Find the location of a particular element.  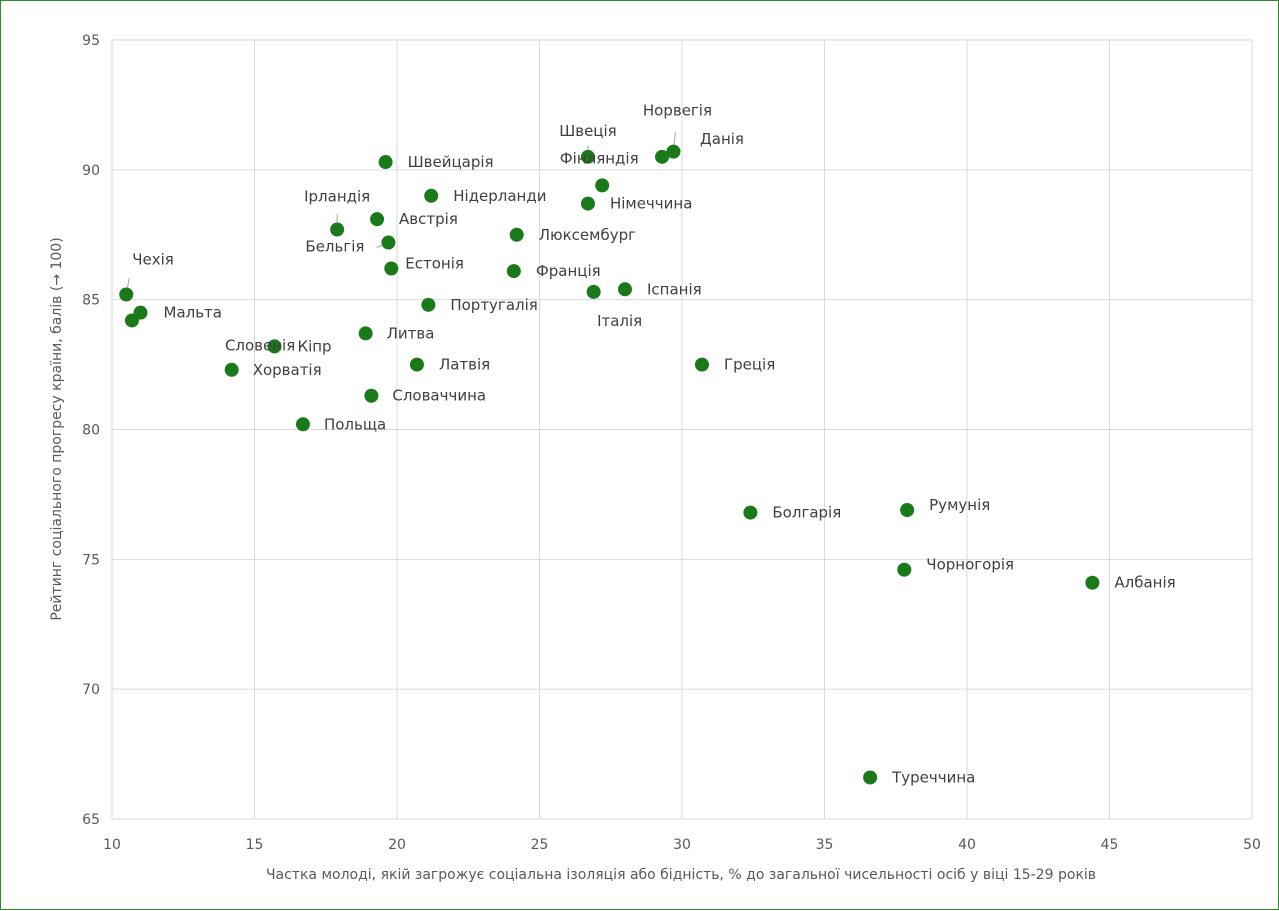

point-label: Норвегія is located at coordinates (677, 111).